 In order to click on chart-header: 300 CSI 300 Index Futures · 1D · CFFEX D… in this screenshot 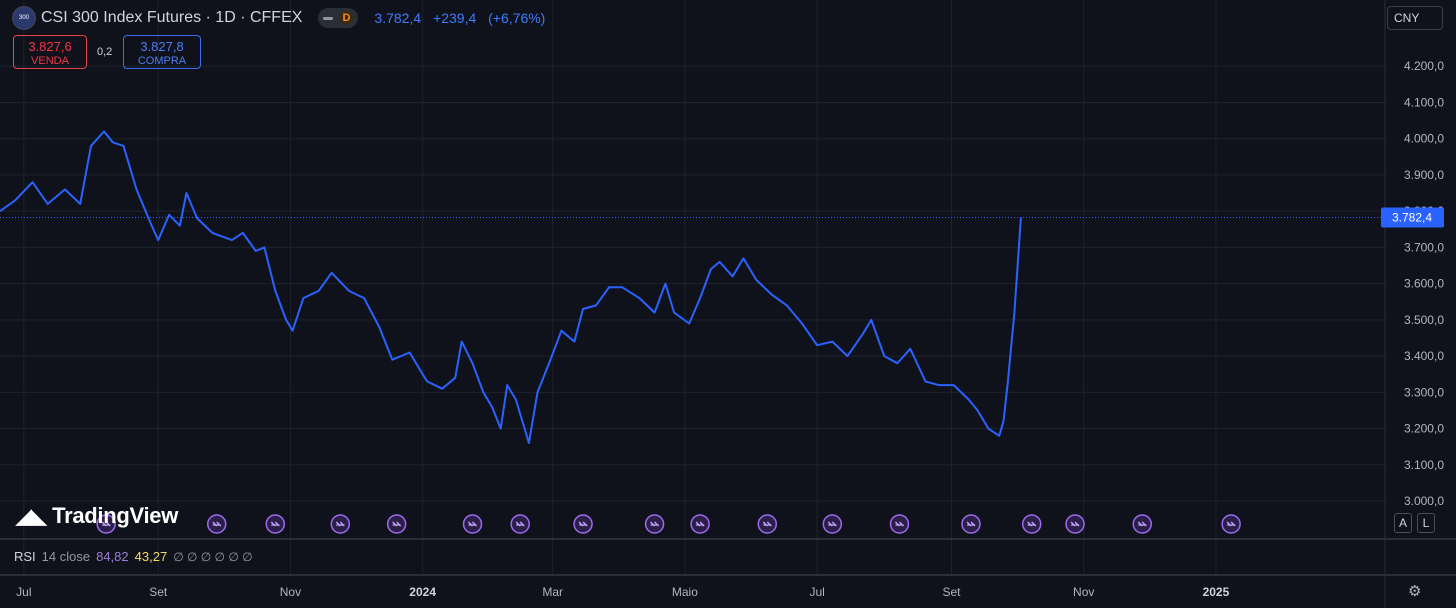, I will do `click(282, 18)`.